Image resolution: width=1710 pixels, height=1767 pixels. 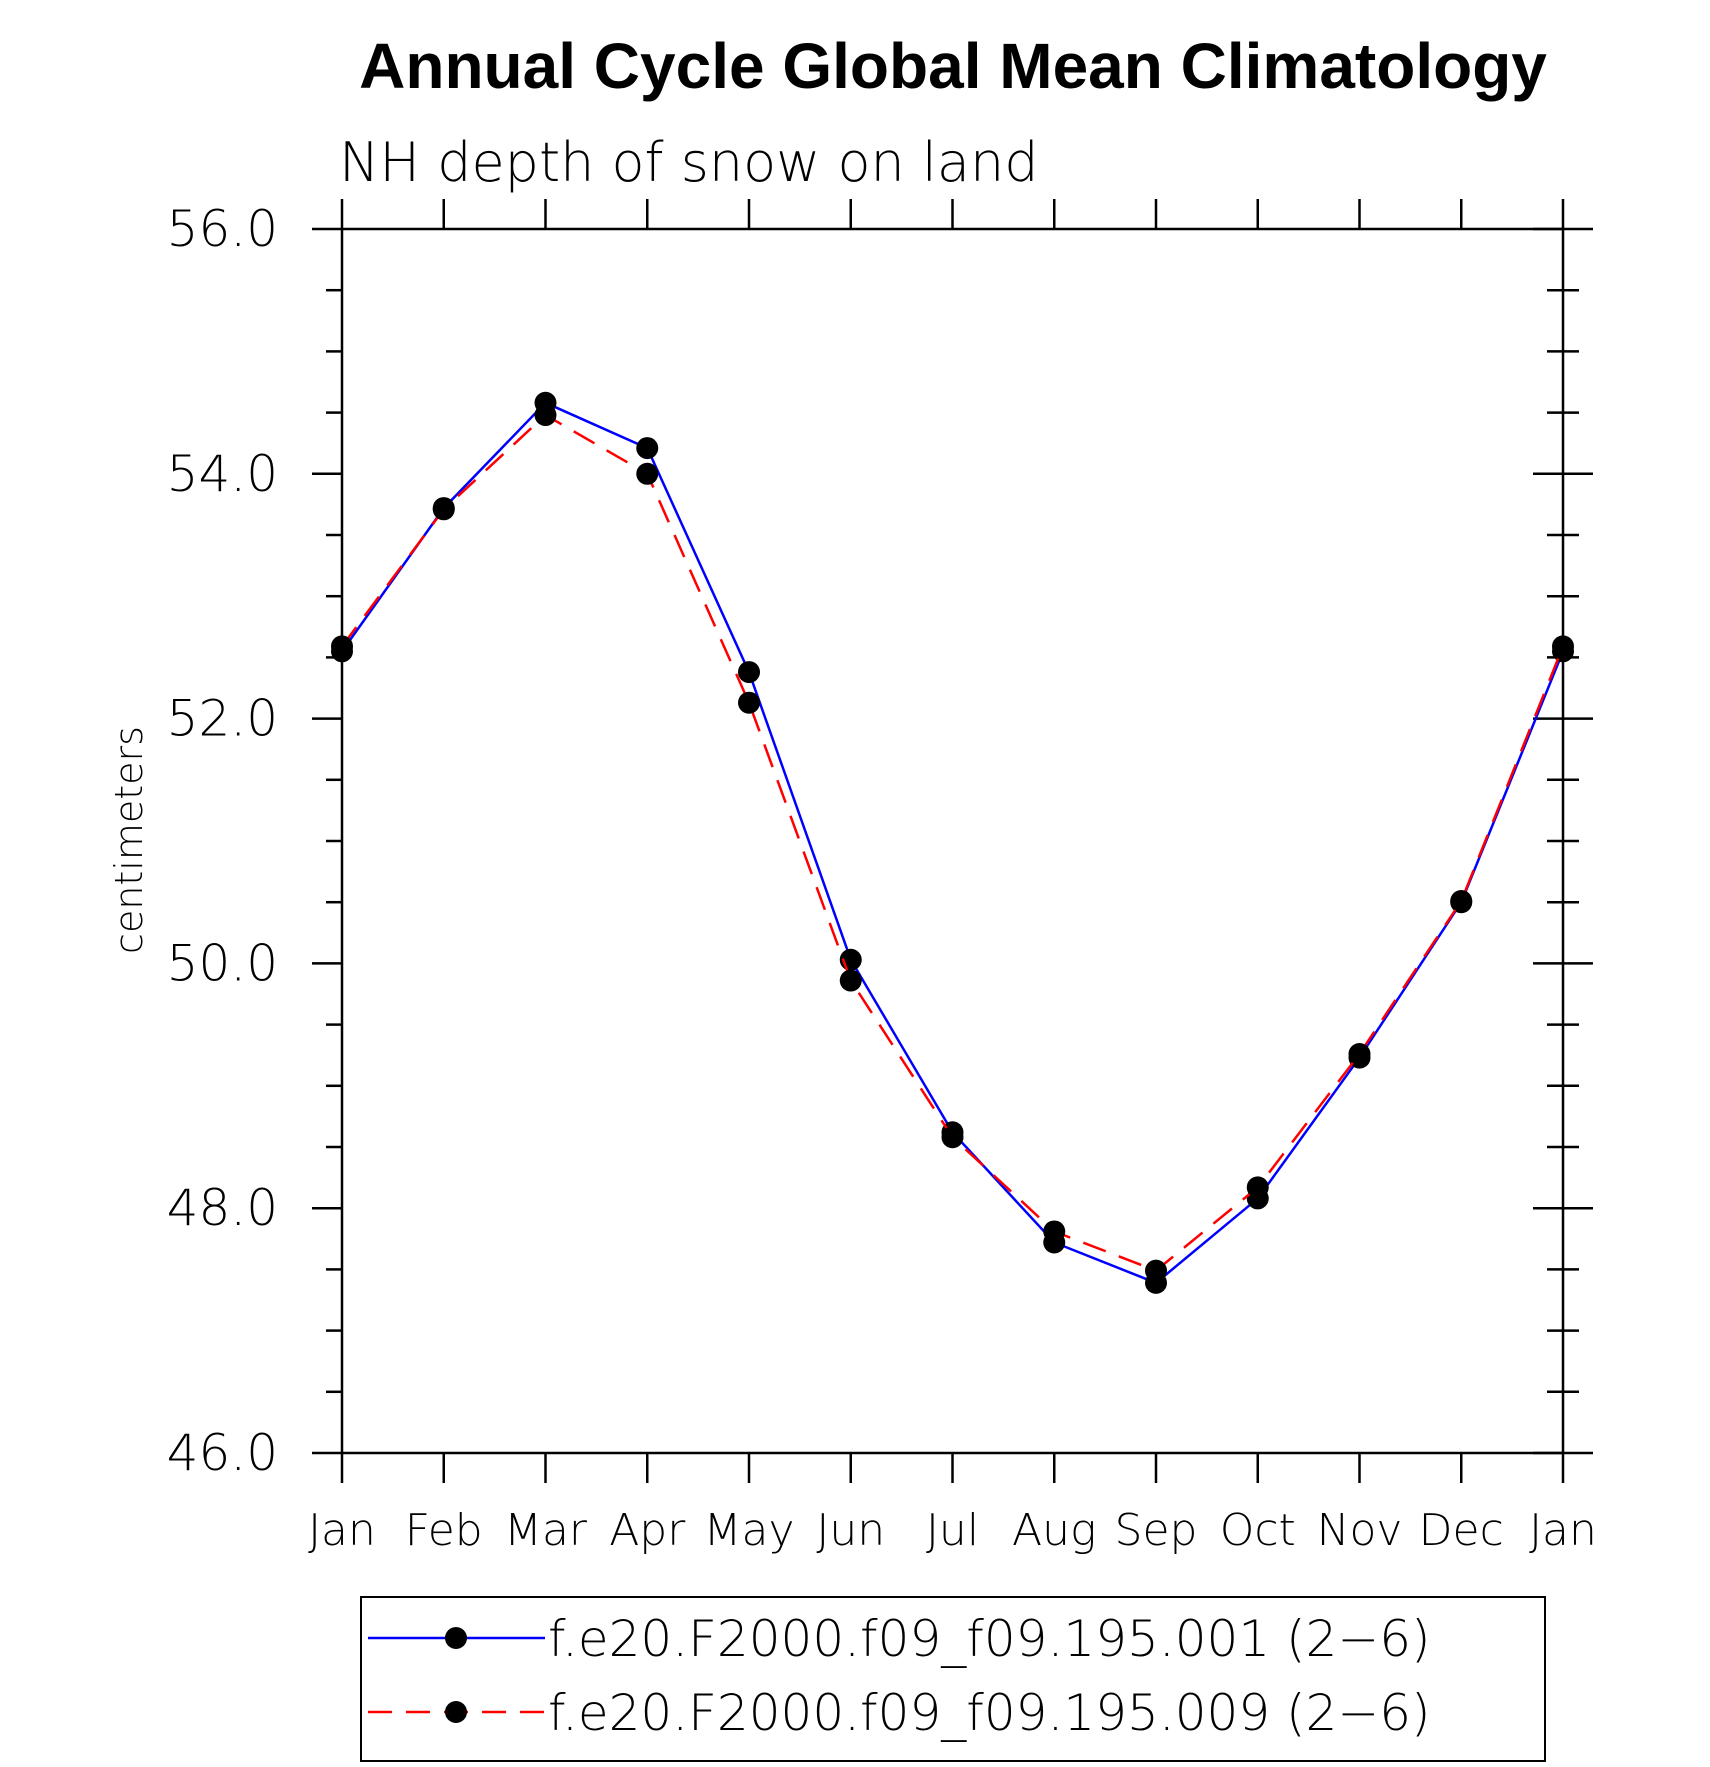 What do you see at coordinates (546, 1530) in the screenshot?
I see `x-tick-label: Mar` at bounding box center [546, 1530].